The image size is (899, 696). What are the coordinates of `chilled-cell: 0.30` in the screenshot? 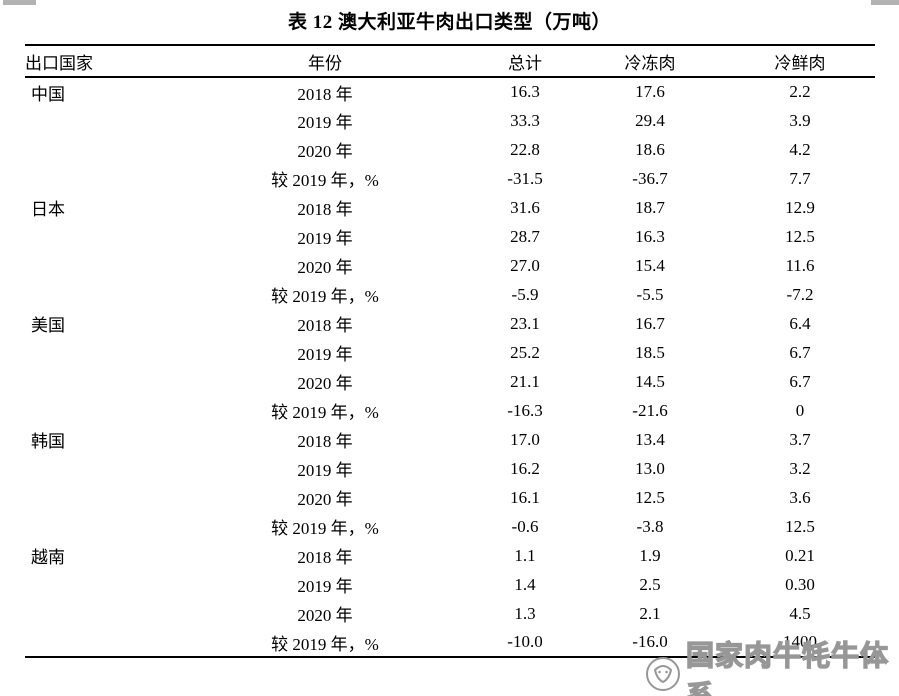 It's located at (800, 584).